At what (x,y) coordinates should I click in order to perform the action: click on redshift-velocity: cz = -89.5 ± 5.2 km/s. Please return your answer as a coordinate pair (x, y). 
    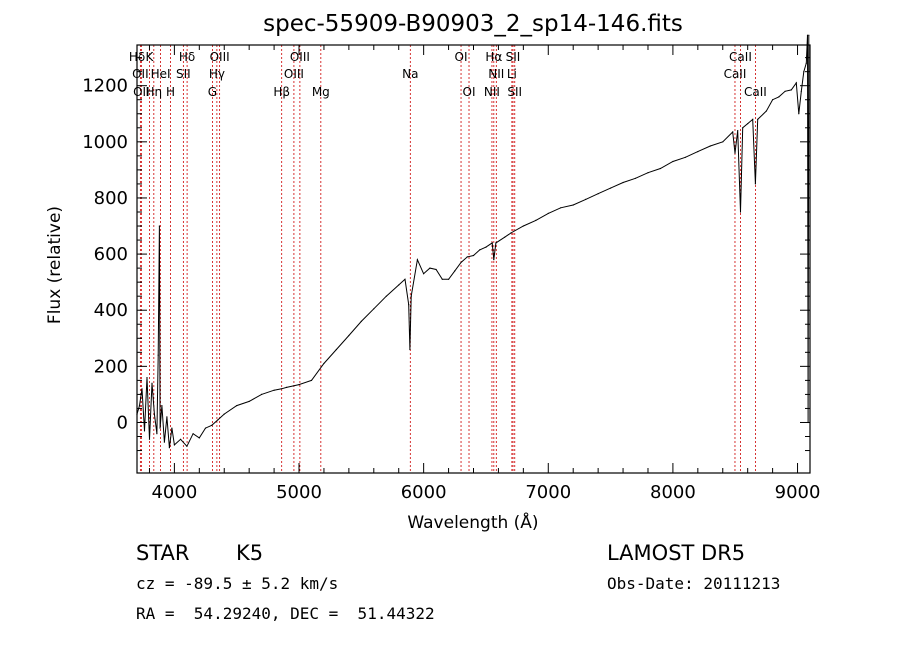
    Looking at the image, I should click on (237, 583).